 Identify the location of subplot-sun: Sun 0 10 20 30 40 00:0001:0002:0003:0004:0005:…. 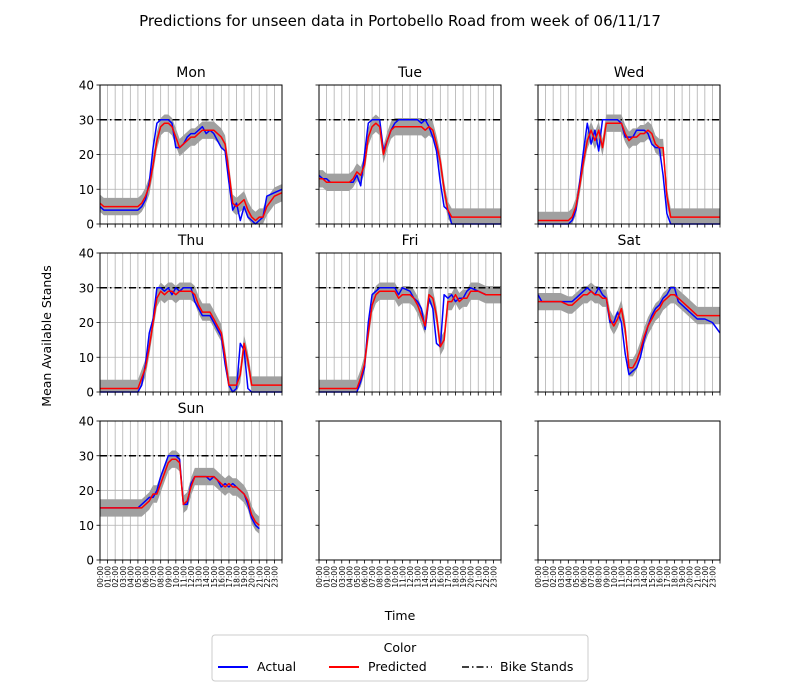
(181, 494).